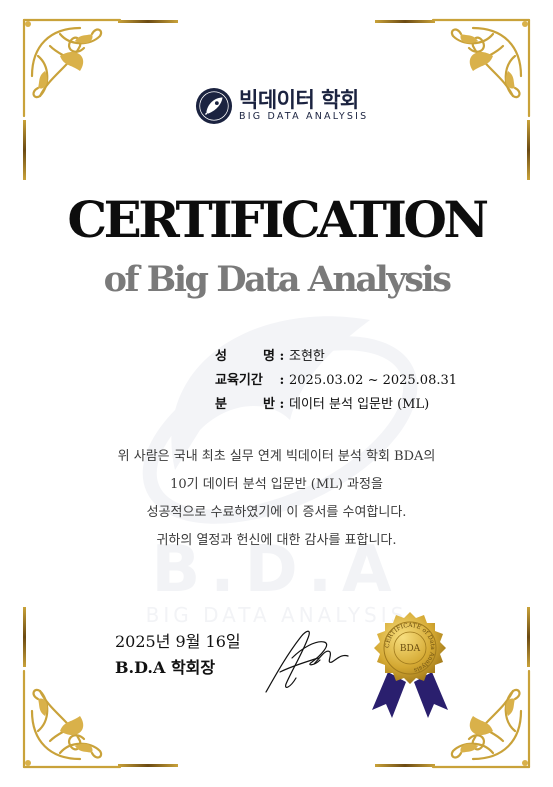 Image resolution: width=553 pixels, height=787 pixels. What do you see at coordinates (410, 665) in the screenshot?
I see `gold-seal-icon: CERTIFICATE of Data Analysis BDA` at bounding box center [410, 665].